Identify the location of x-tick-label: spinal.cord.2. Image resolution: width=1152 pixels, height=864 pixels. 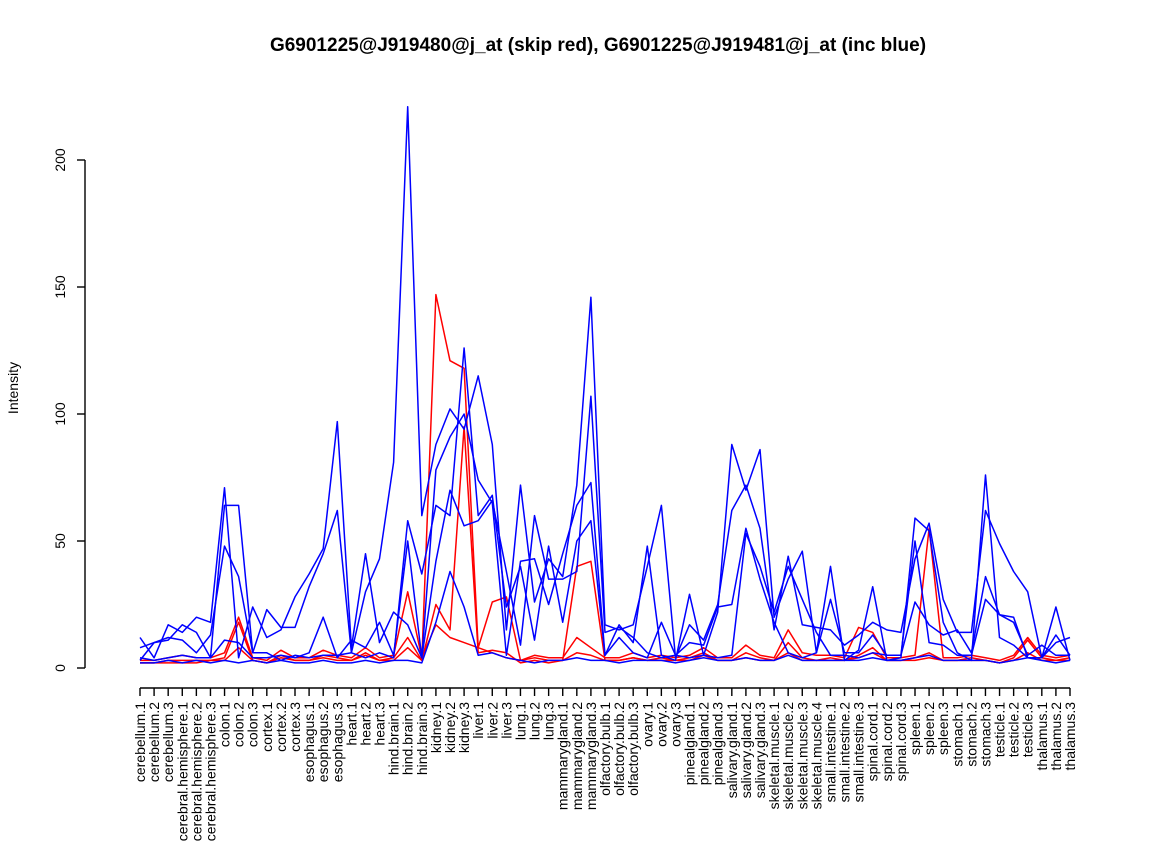
(887, 742).